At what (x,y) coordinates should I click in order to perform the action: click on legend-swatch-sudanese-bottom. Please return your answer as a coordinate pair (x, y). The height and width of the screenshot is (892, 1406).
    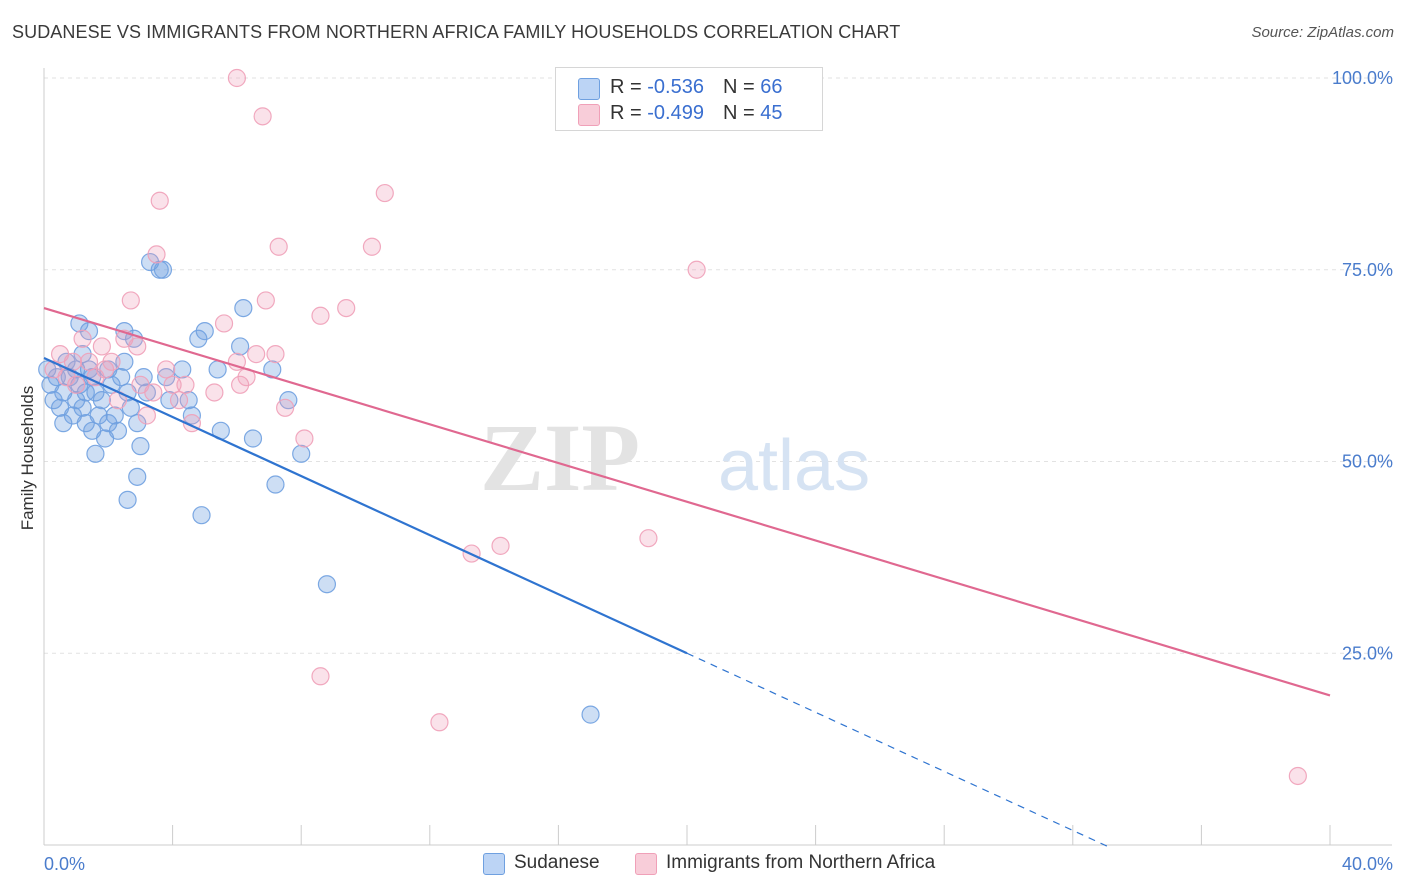
    Looking at the image, I should click on (494, 864).